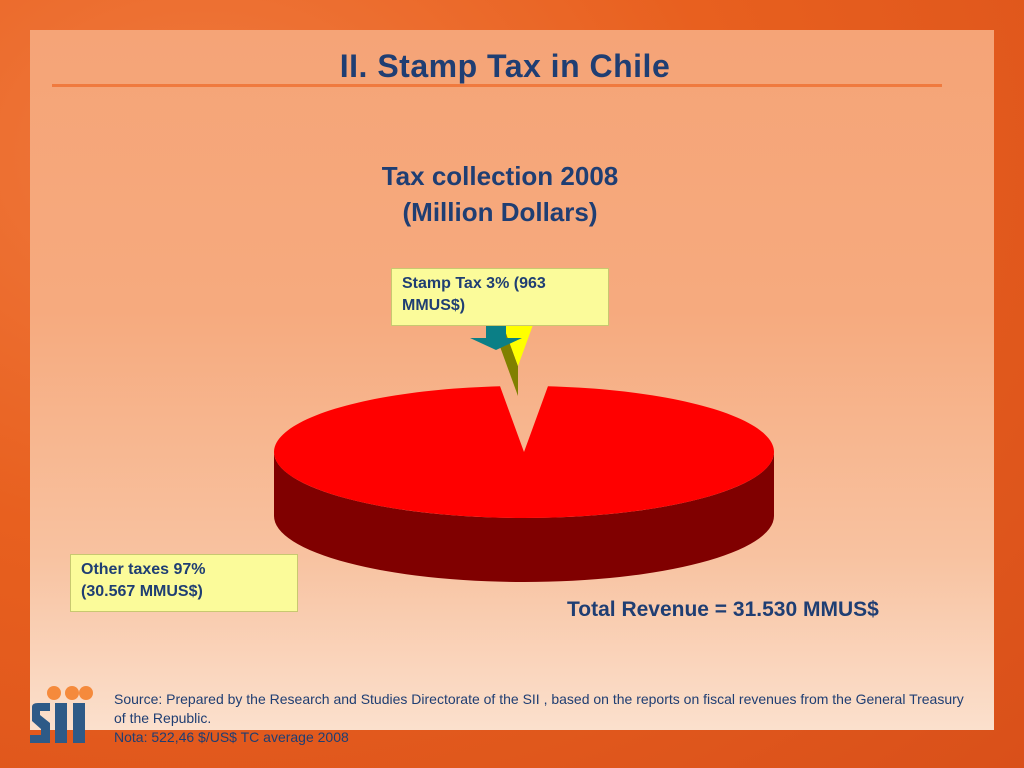 The image size is (1024, 768). I want to click on chart-title-line2: (Million Dollars), so click(500, 212).